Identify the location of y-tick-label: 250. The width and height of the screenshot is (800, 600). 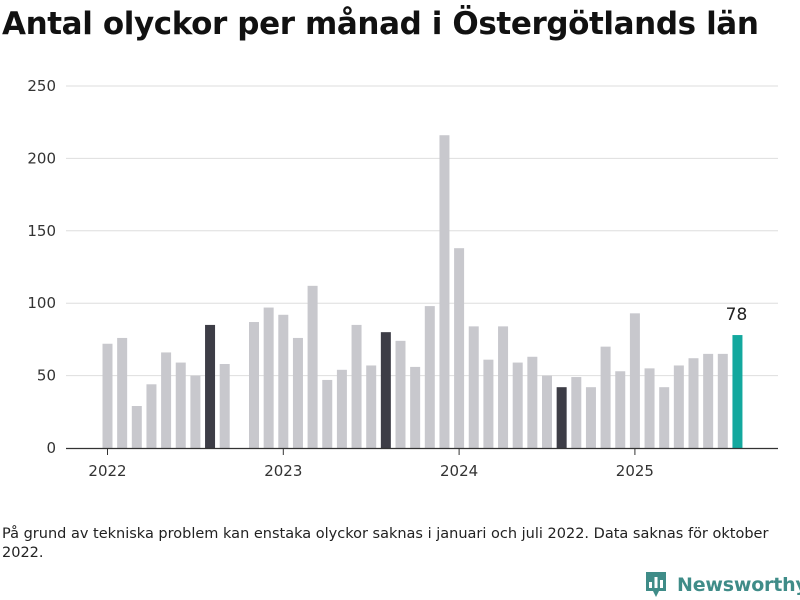
(41, 86).